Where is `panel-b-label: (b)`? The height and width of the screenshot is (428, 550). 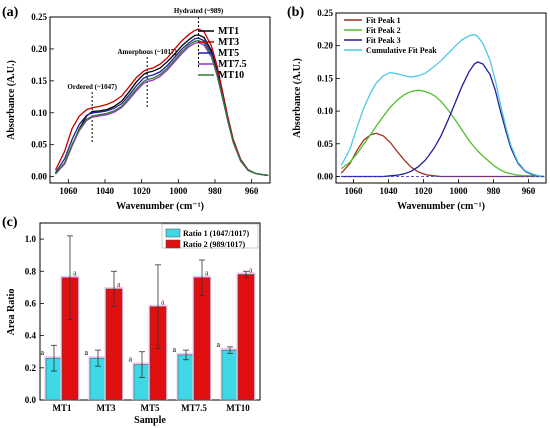
panel-b-label: (b) is located at coordinates (295, 12).